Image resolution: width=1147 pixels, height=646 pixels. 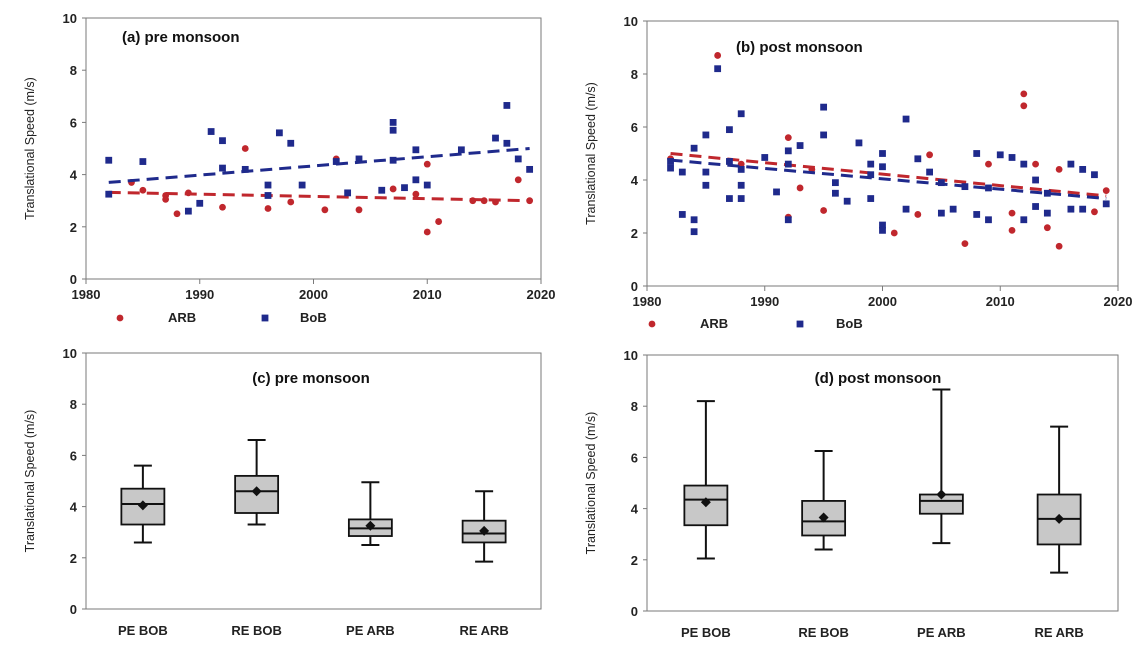 What do you see at coordinates (319, 165) in the screenshot?
I see `trend-line` at bounding box center [319, 165].